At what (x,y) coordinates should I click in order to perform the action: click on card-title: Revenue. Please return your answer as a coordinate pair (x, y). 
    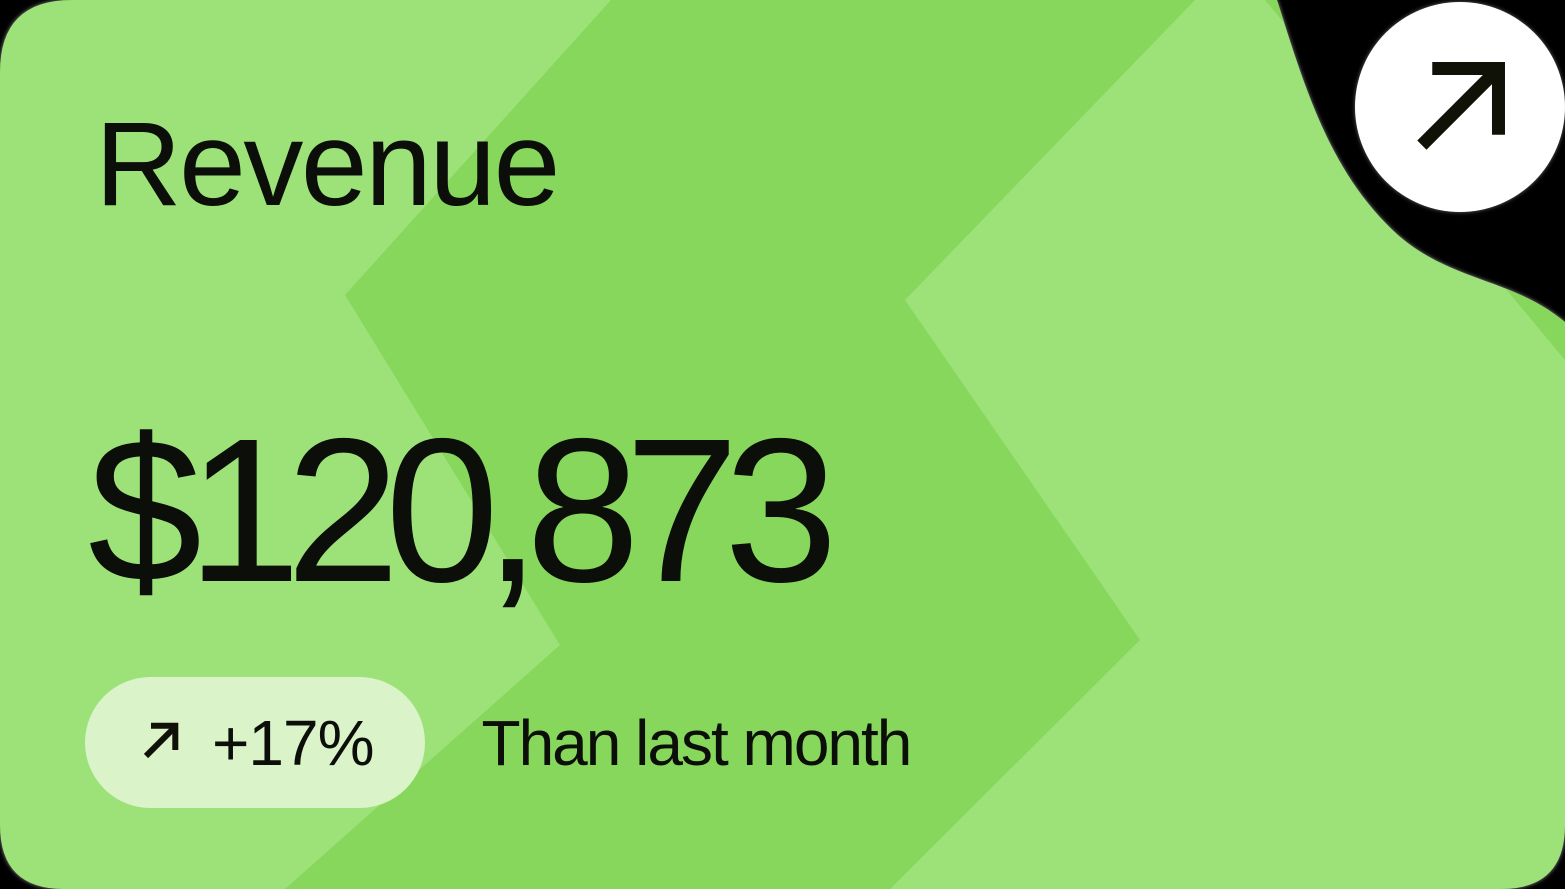
    Looking at the image, I should click on (327, 164).